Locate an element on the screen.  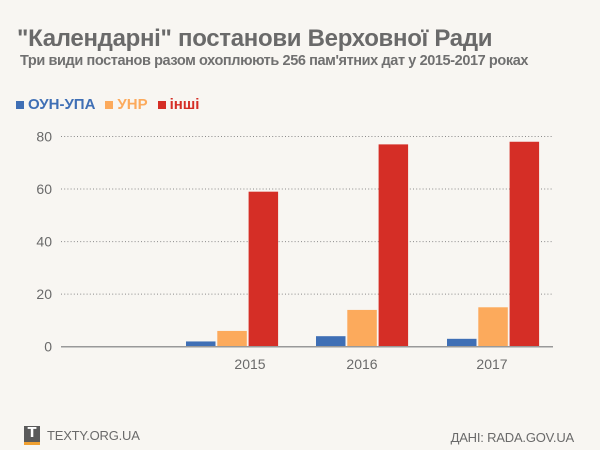
footer-brand: T TEXTY.ORG.UA is located at coordinates (82, 435).